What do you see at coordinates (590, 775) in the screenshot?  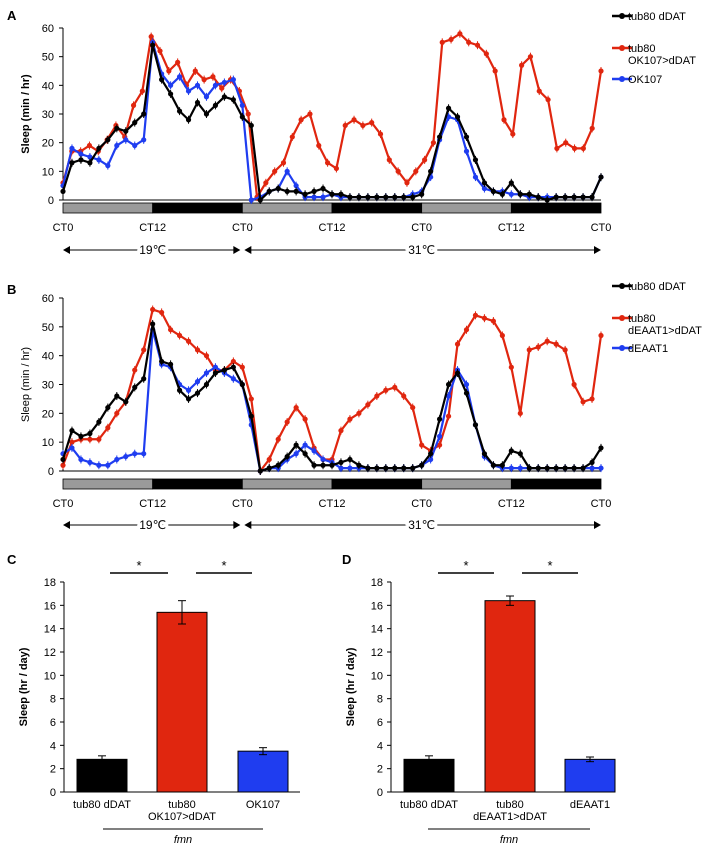 I see `panel-d-bar-blue` at bounding box center [590, 775].